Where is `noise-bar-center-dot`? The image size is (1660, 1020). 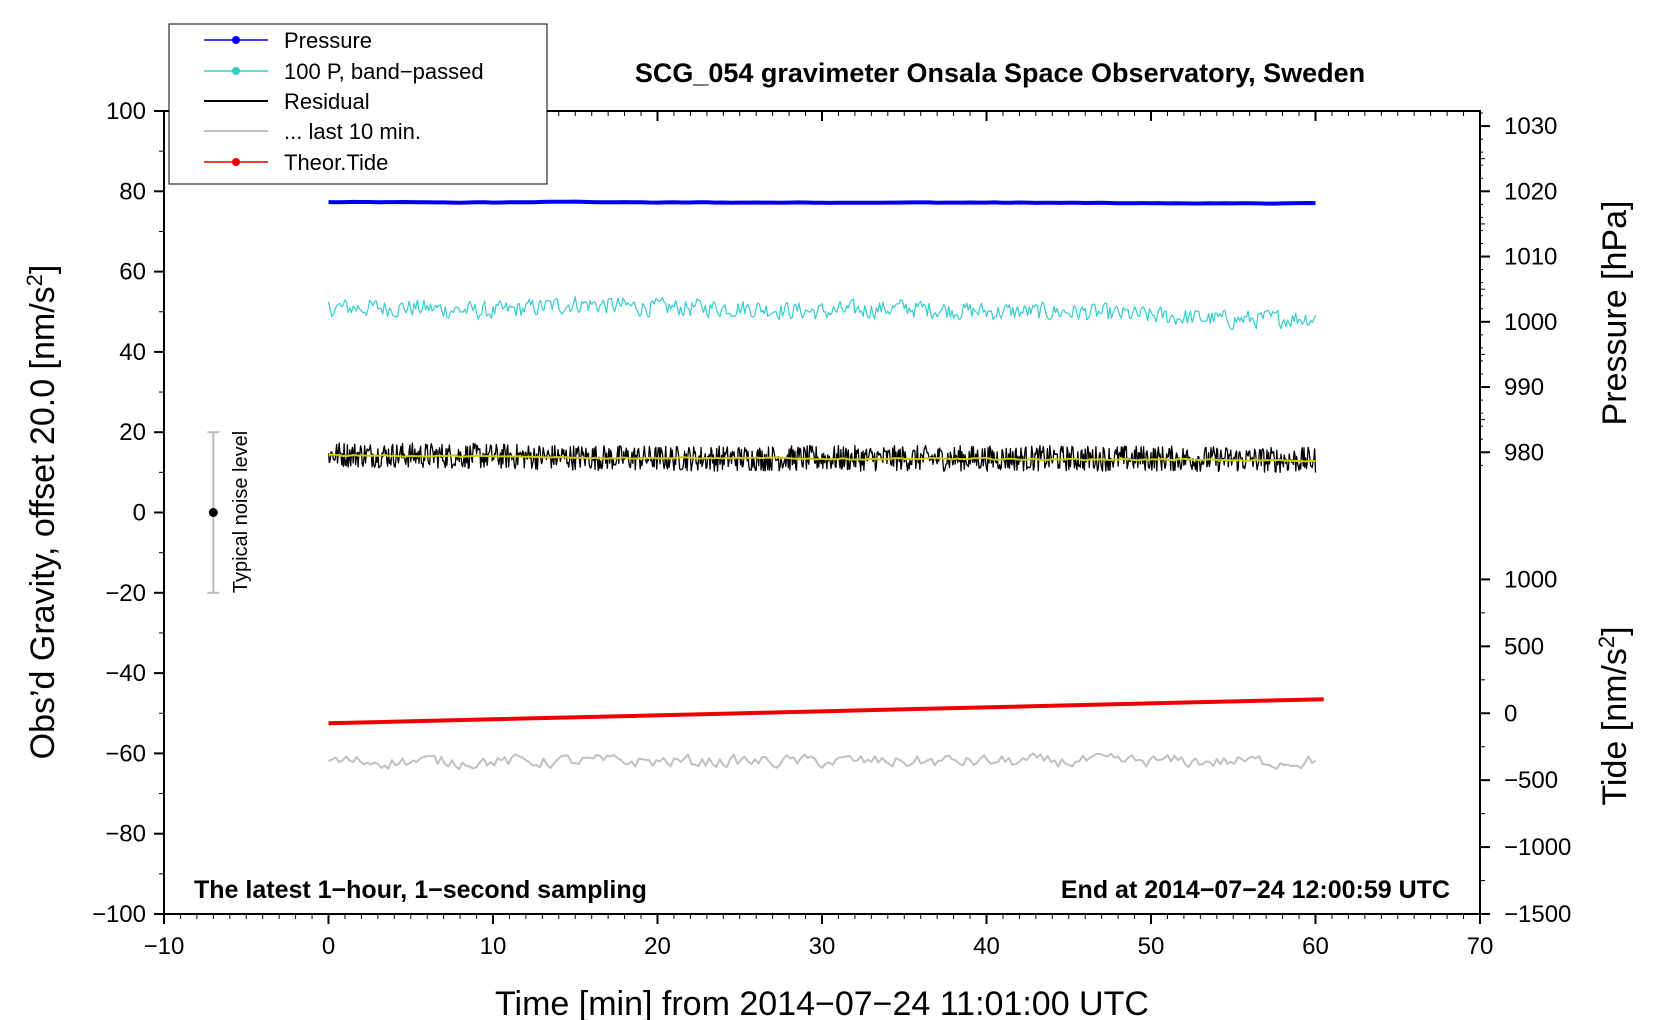 noise-bar-center-dot is located at coordinates (213, 512).